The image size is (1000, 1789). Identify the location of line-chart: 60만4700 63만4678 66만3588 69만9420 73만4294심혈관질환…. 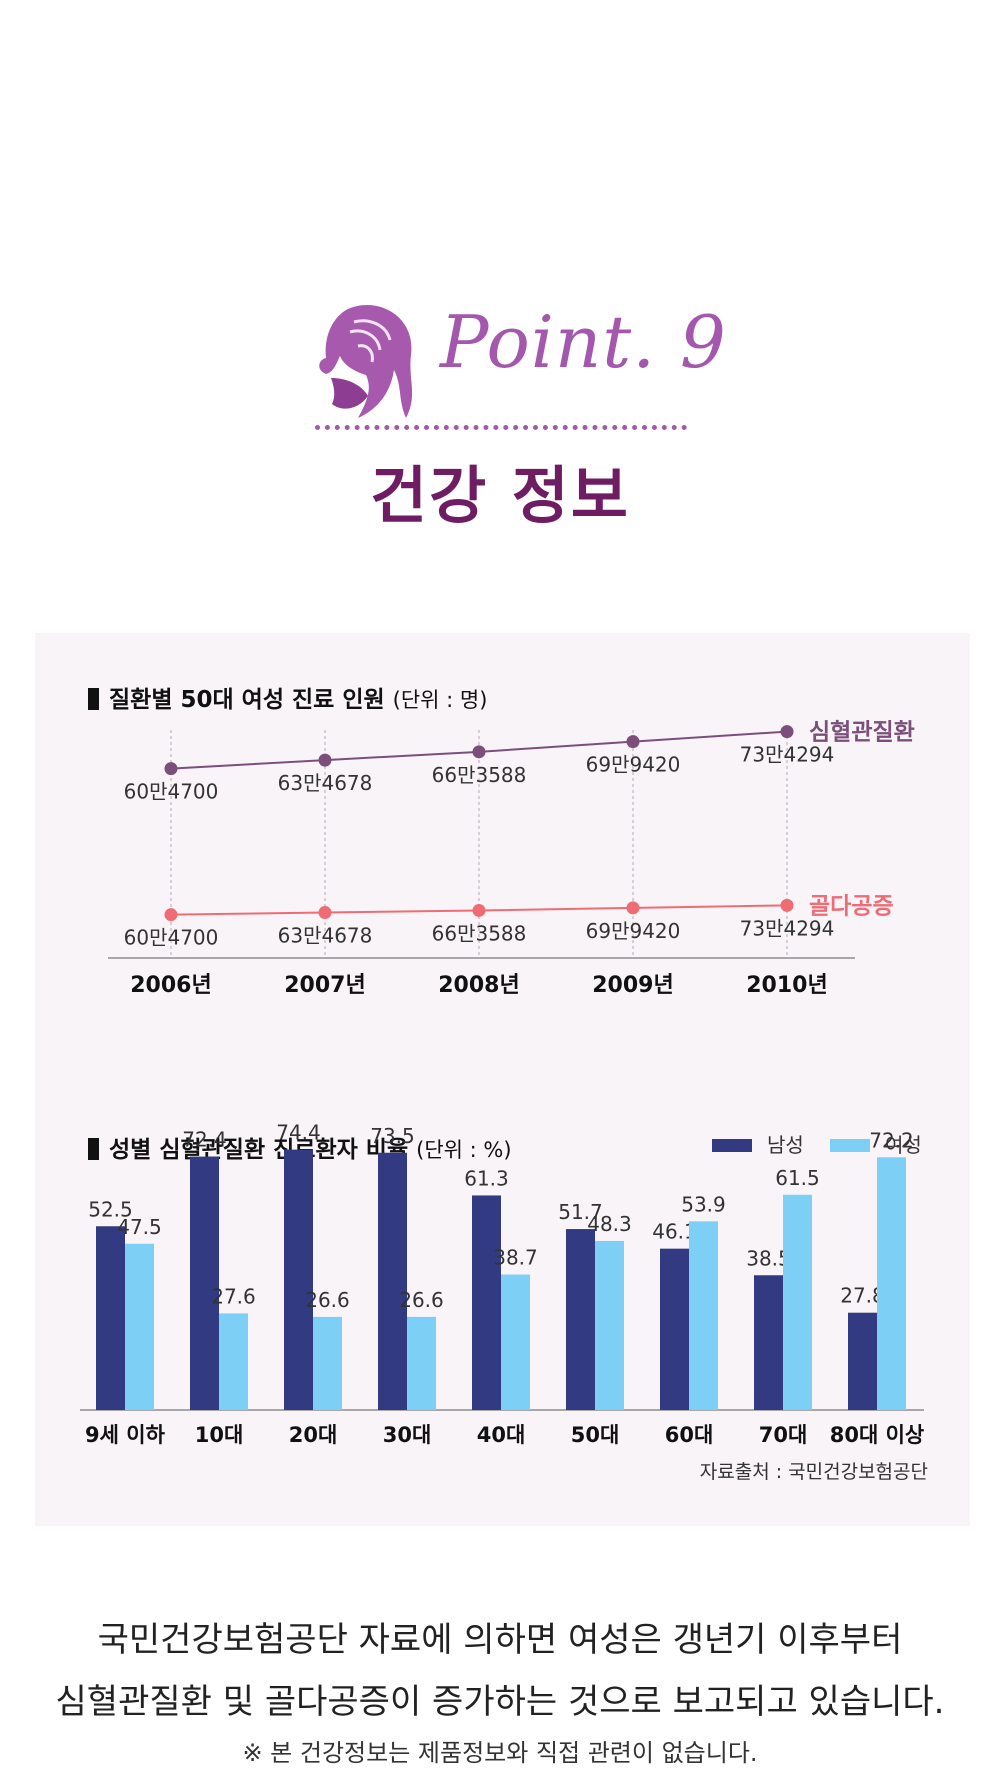
(511, 859).